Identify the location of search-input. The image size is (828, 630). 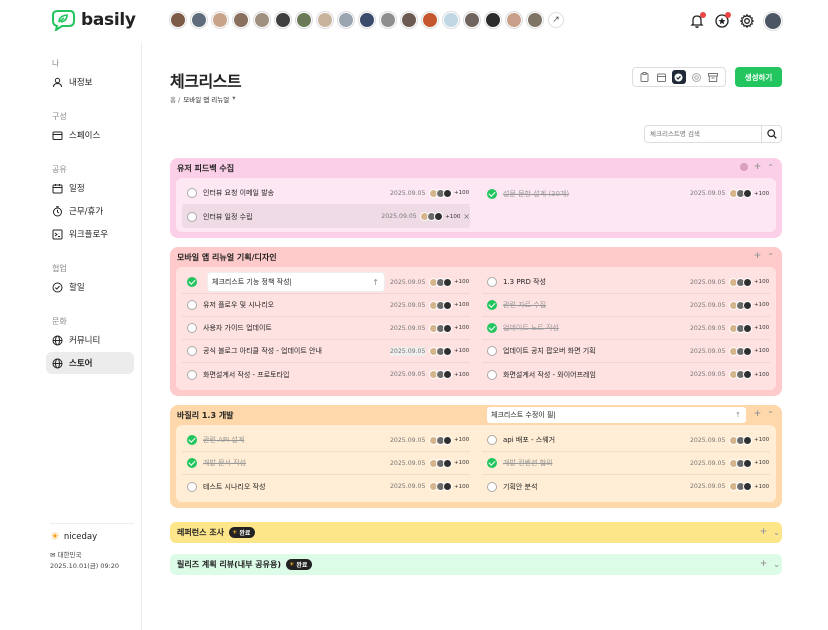
(703, 134).